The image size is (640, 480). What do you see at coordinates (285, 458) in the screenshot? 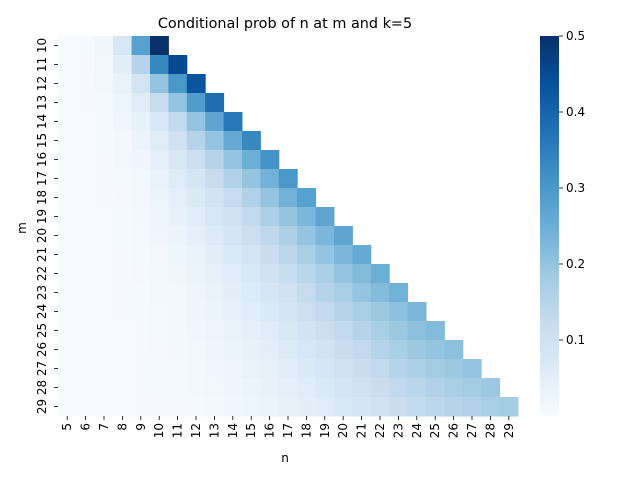
I see `x-axis-label: n` at bounding box center [285, 458].